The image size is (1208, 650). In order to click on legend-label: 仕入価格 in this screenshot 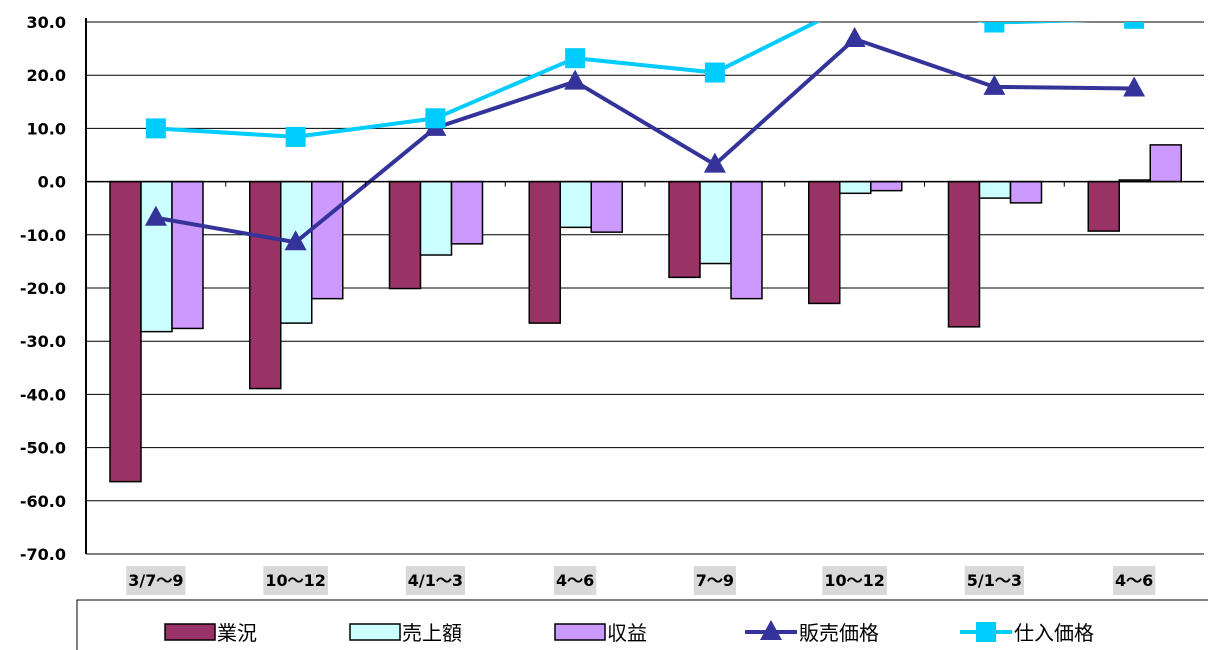, I will do `click(1054, 633)`.